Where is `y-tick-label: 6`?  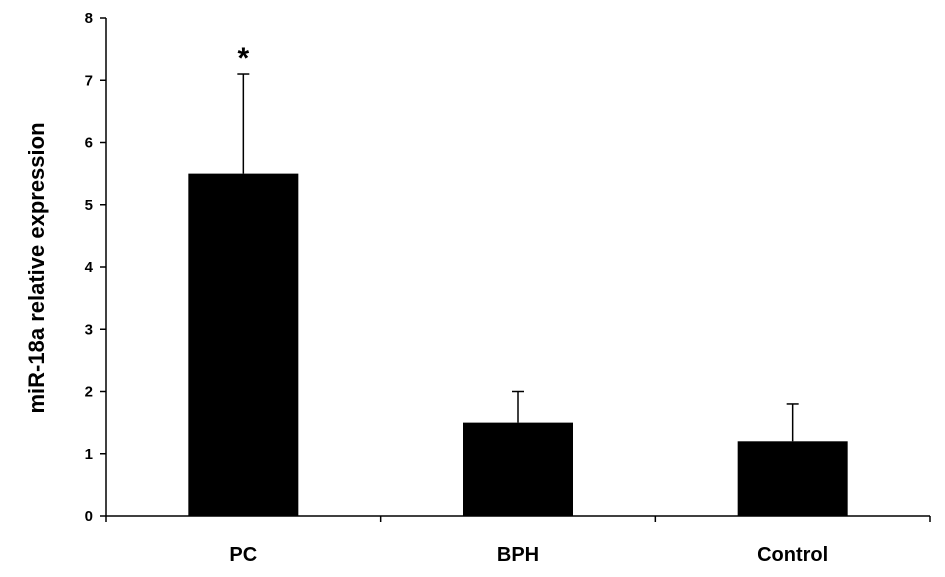
y-tick-label: 6 is located at coordinates (89, 143).